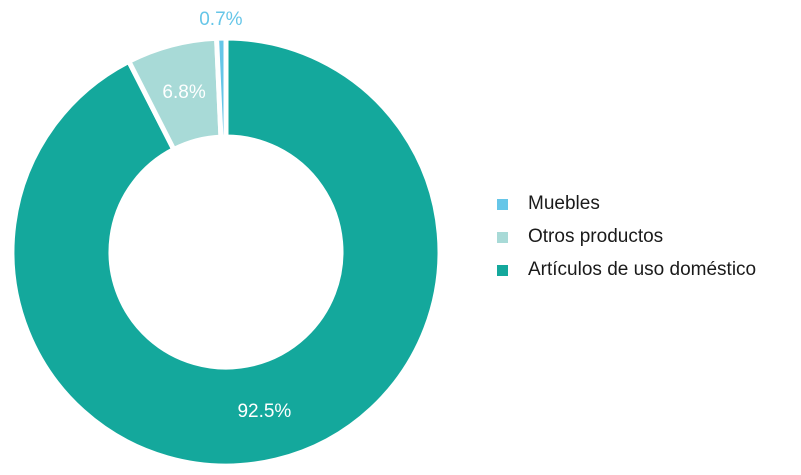 The height and width of the screenshot is (475, 801). Describe the element at coordinates (642, 269) in the screenshot. I see `legend-label-articulos-de-uso-domestico: Artículos de uso doméstico` at that location.